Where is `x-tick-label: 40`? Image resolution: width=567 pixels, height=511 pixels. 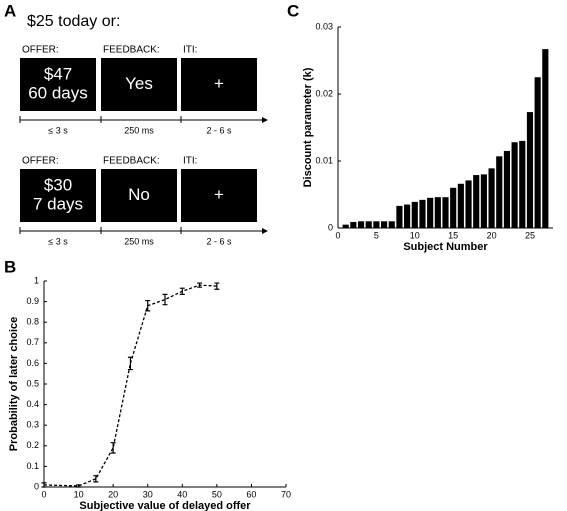 x-tick-label: 40 is located at coordinates (182, 494).